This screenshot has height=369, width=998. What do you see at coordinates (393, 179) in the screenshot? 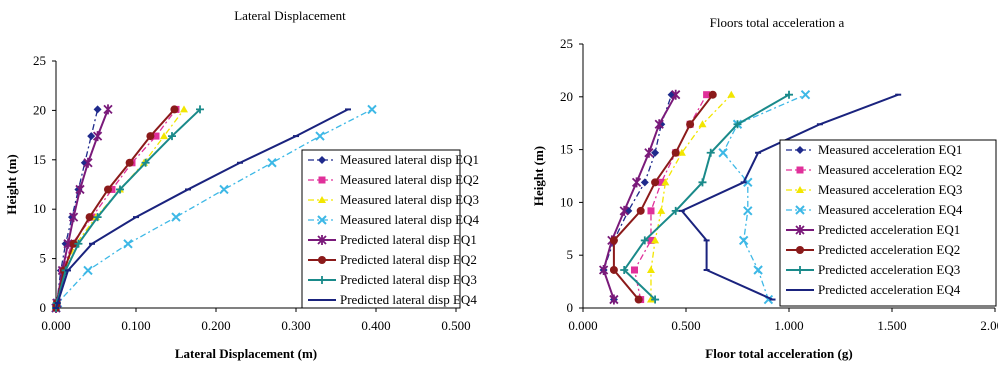
I see `legend-item: Measured lateral disp EQ2` at bounding box center [393, 179].